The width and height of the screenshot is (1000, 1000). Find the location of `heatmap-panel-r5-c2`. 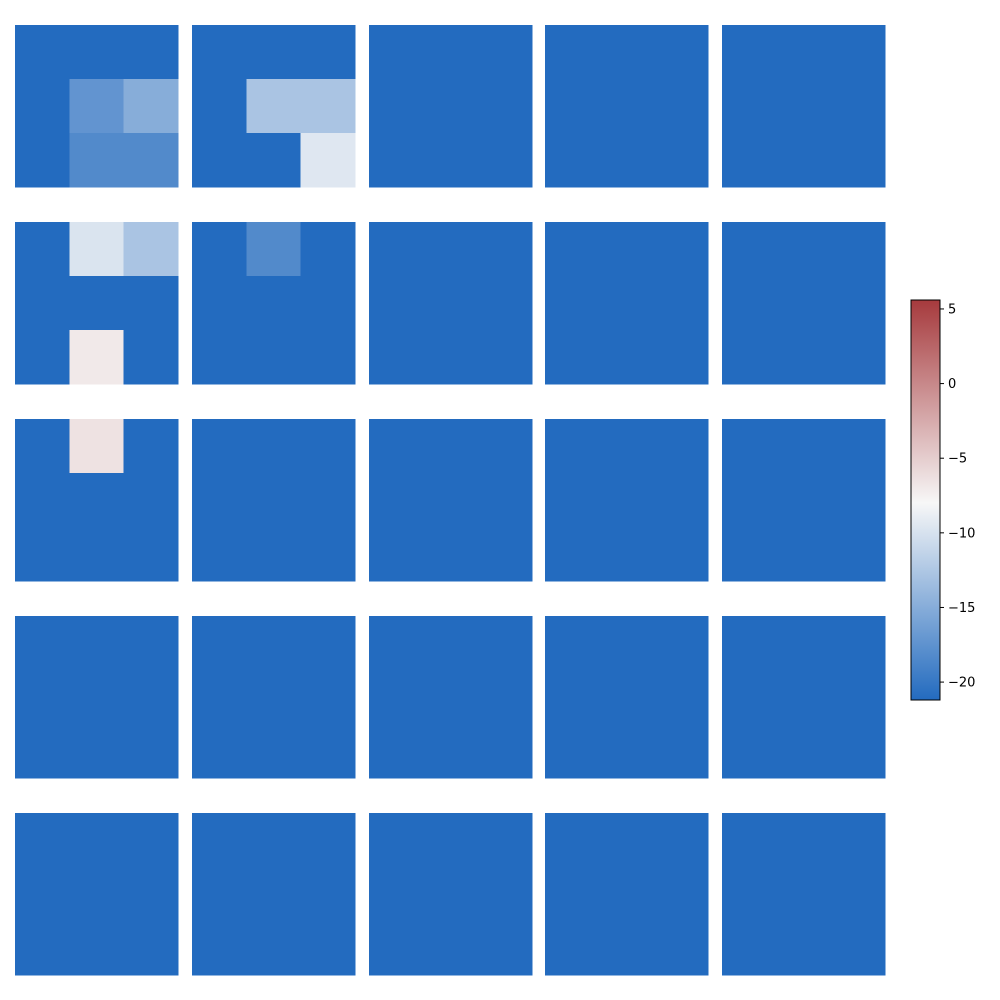

heatmap-panel-r5-c2 is located at coordinates (274, 894).